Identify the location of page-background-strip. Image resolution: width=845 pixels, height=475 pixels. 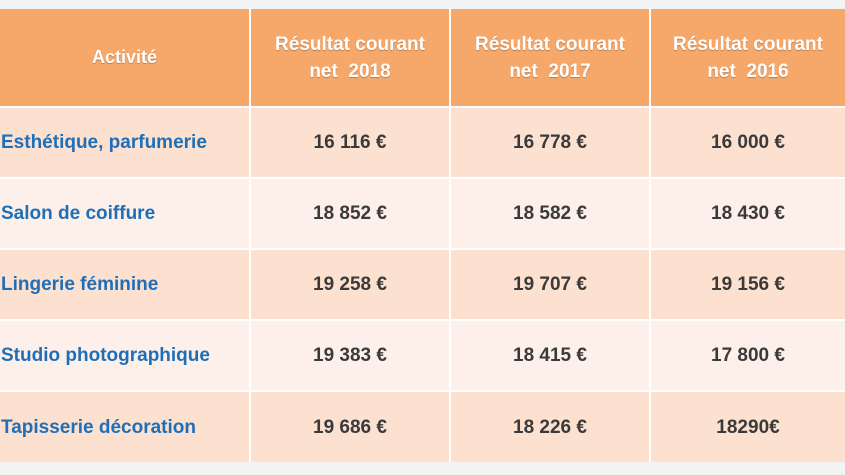
(422, 468).